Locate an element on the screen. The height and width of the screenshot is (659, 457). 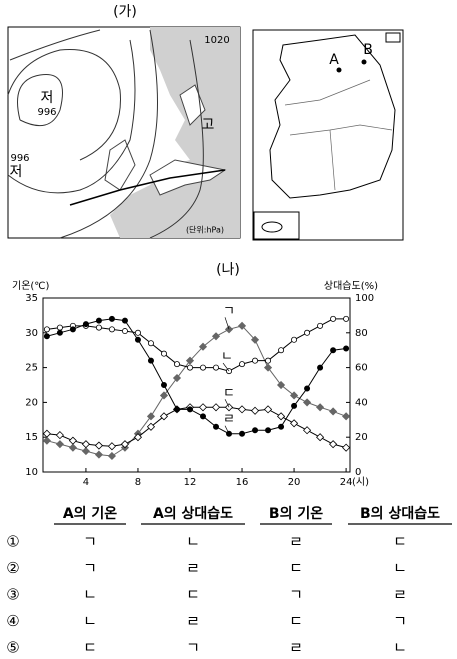
y-tick-label: 25 is located at coordinates (31, 368).